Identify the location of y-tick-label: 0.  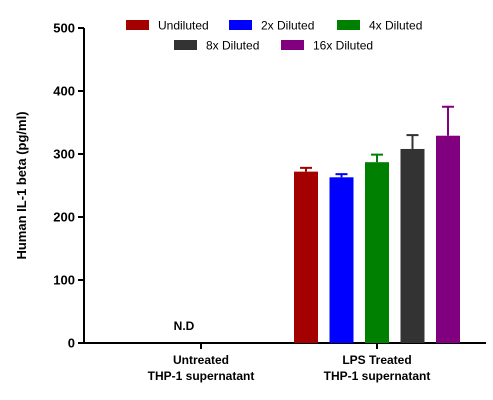
(71, 343).